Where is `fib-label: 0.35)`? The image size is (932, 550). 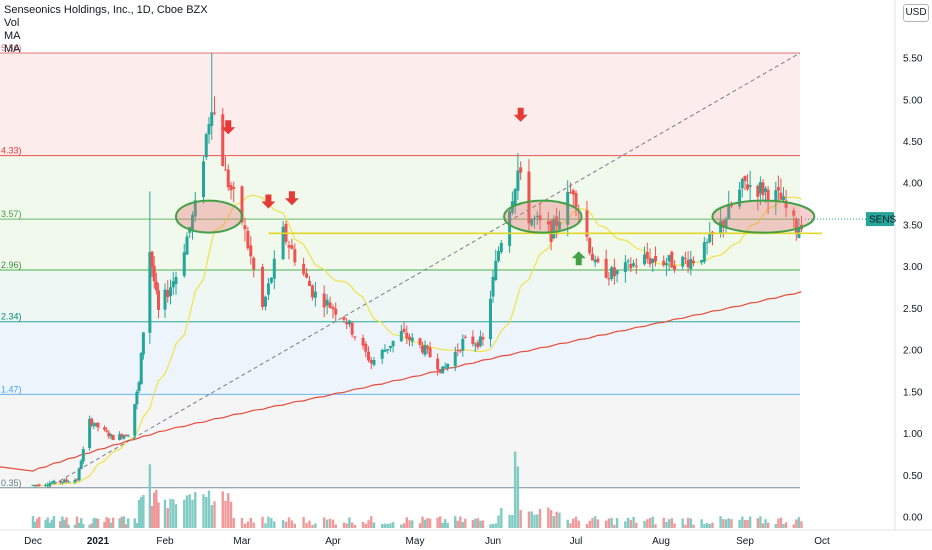 fib-label: 0.35) is located at coordinates (11, 483).